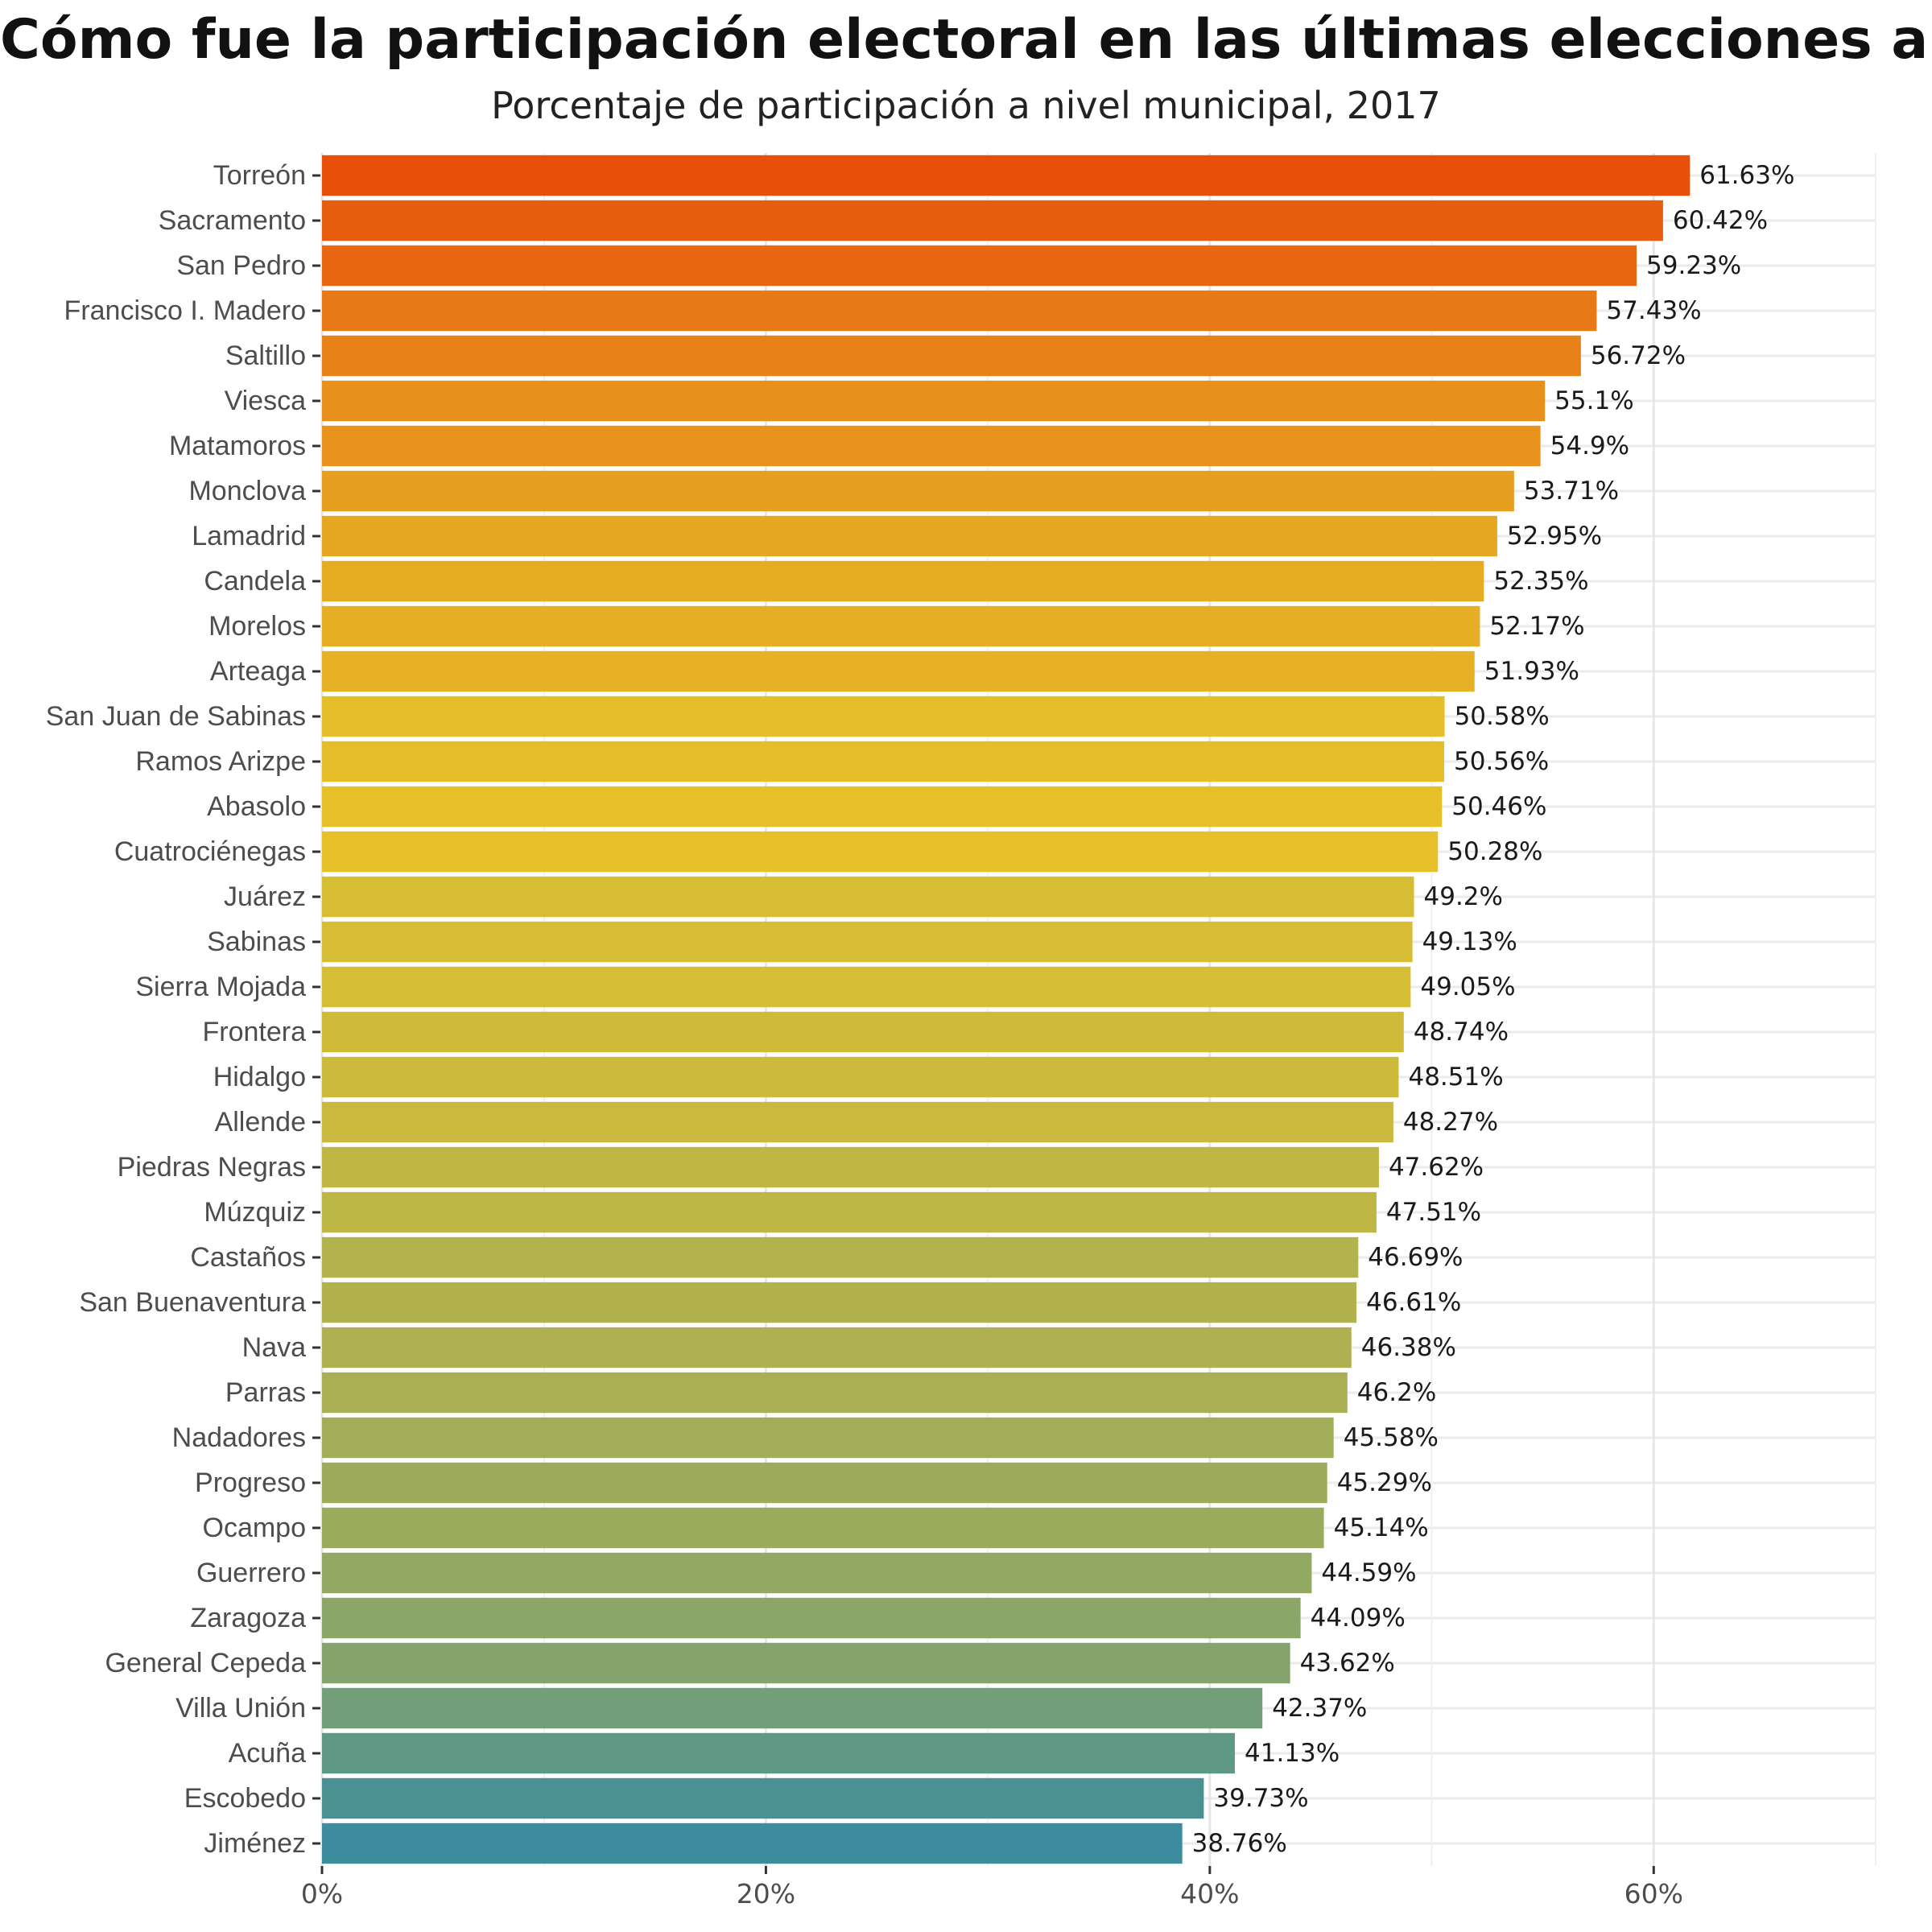 The height and width of the screenshot is (1932, 1932). Describe the element at coordinates (1408, 1347) in the screenshot. I see `value-label: 46.38%` at that location.